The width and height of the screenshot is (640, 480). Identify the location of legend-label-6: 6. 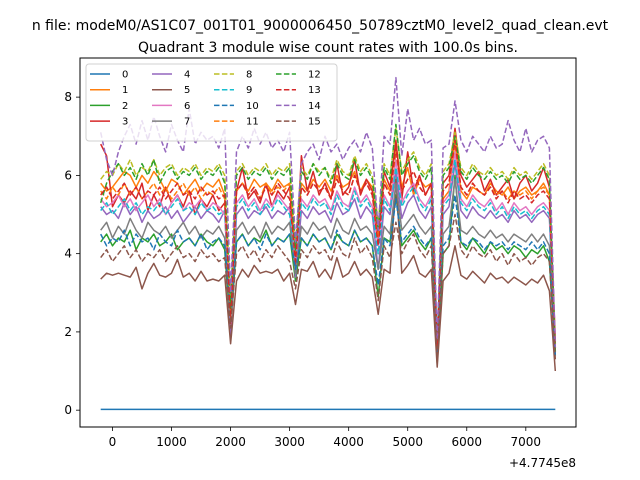
(187, 106).